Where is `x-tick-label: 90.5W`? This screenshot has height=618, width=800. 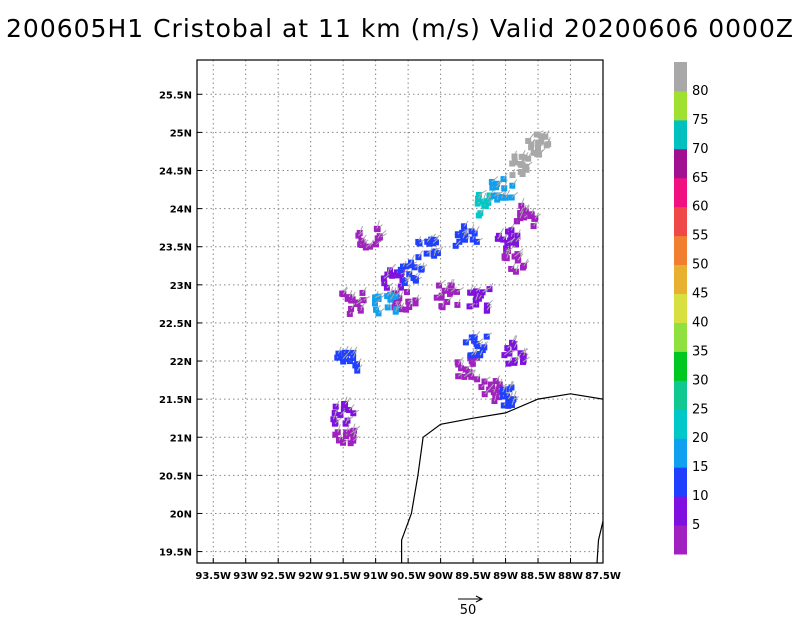 x-tick-label: 90.5W is located at coordinates (408, 576).